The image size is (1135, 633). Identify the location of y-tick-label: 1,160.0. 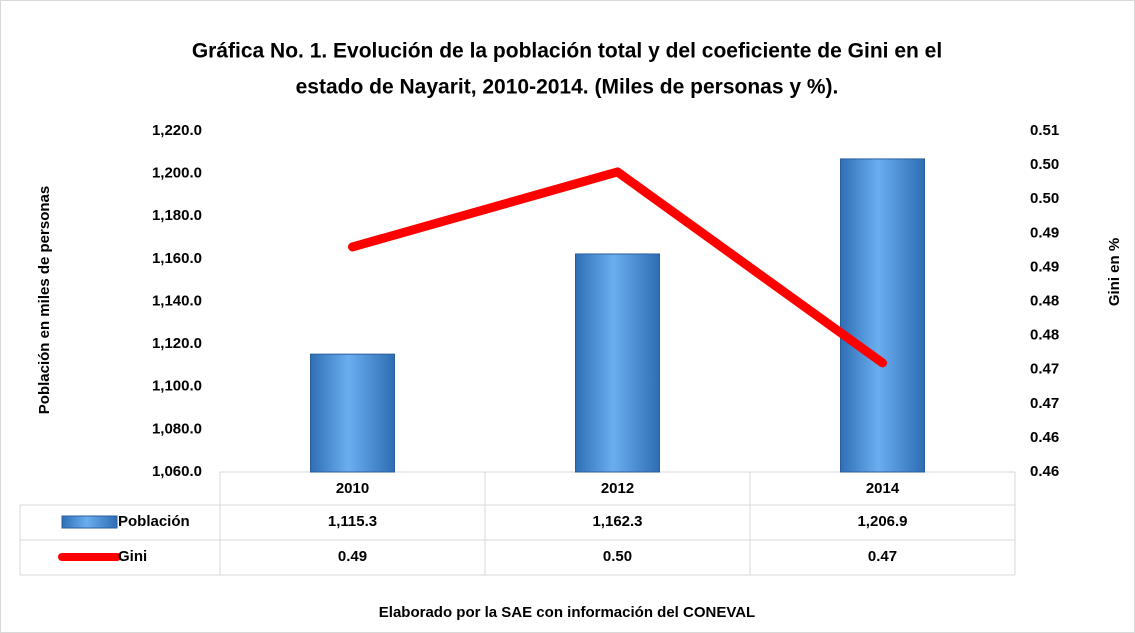
(177, 258).